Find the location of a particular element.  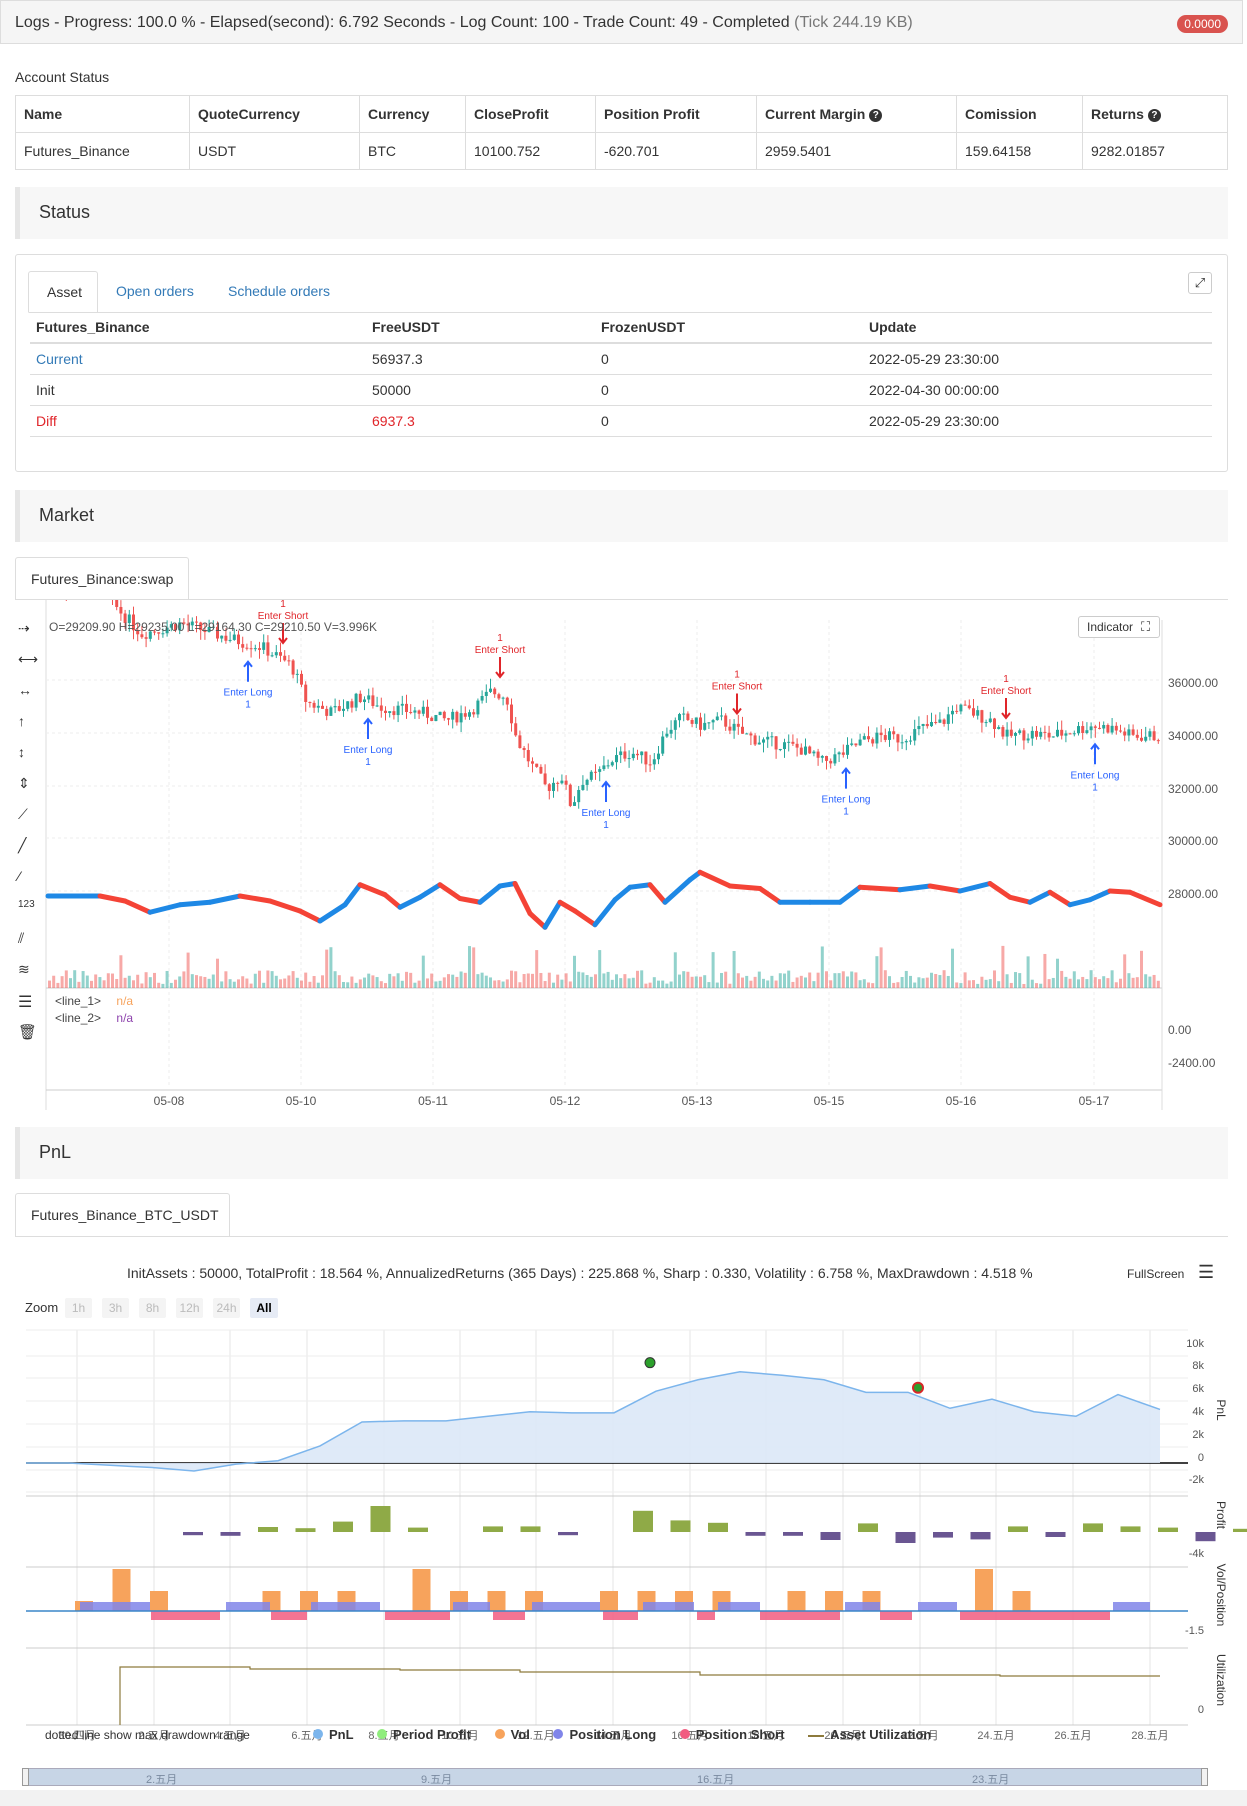

settings-list-icon: ☰ is located at coordinates (25, 1002).